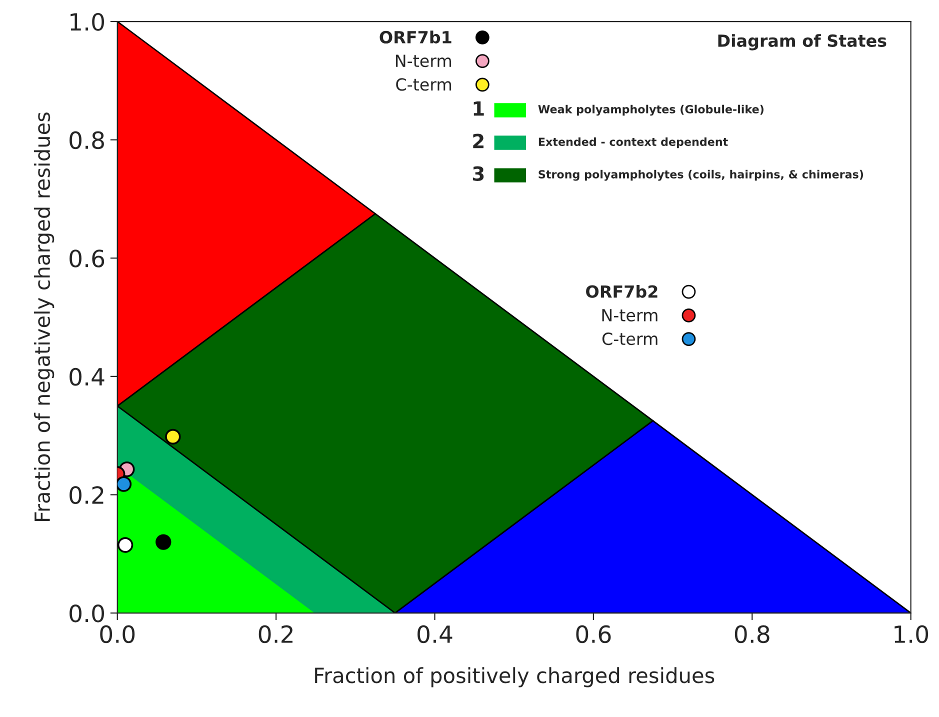 The image size is (939, 717). I want to click on annotation: 3, so click(478, 173).